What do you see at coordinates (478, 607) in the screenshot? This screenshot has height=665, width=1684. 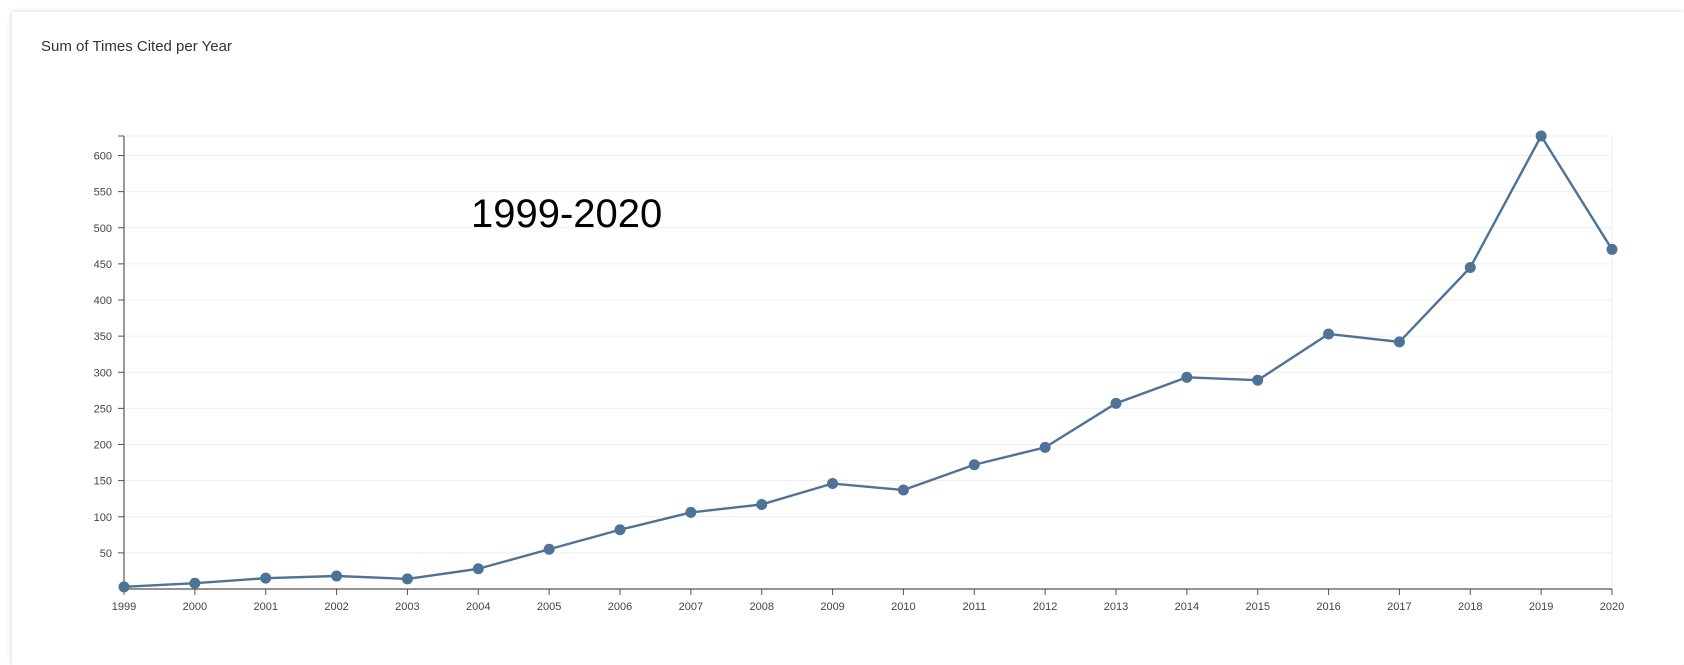 I see `x-tick-label: 2004` at bounding box center [478, 607].